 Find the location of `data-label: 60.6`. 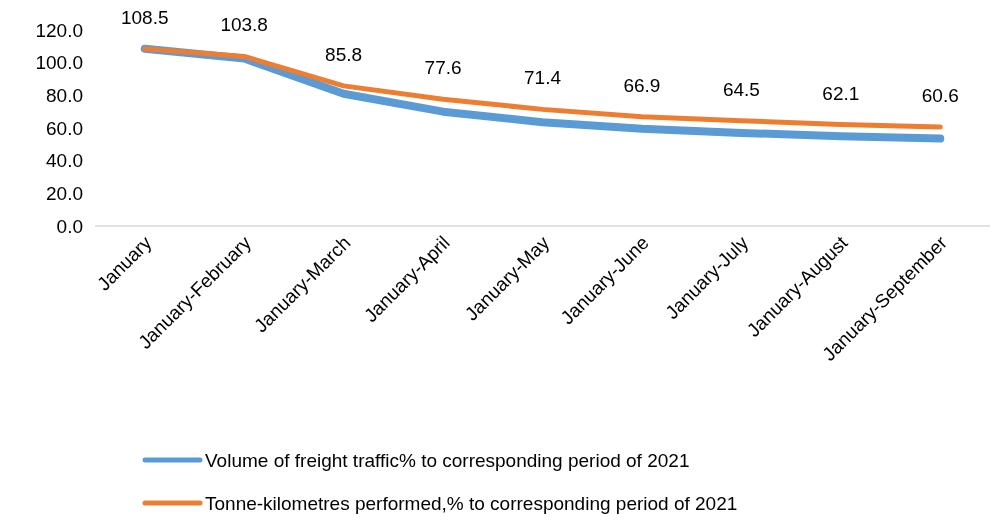

data-label: 60.6 is located at coordinates (940, 96).